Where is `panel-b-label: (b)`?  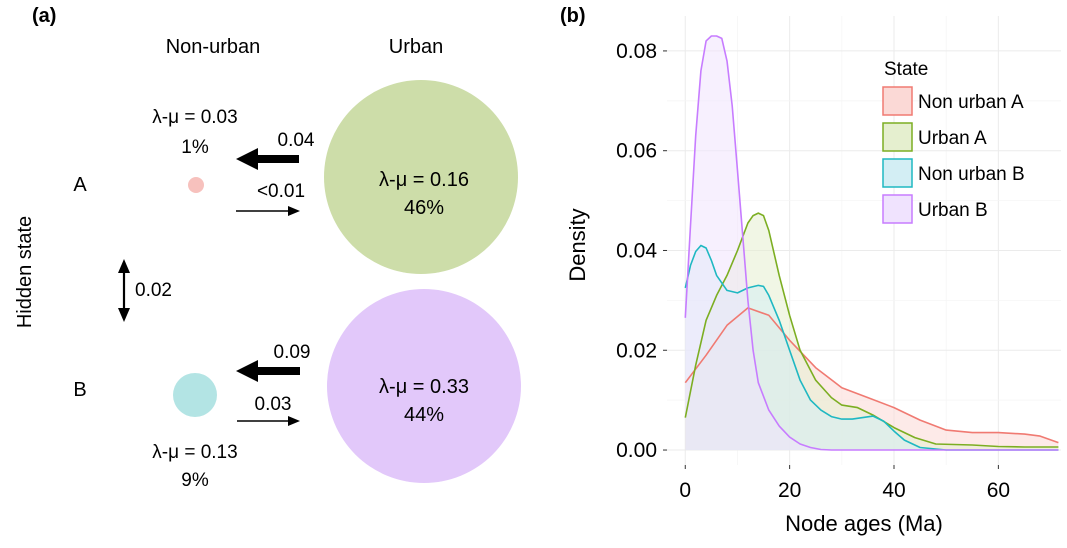
panel-b-label: (b) is located at coordinates (573, 16).